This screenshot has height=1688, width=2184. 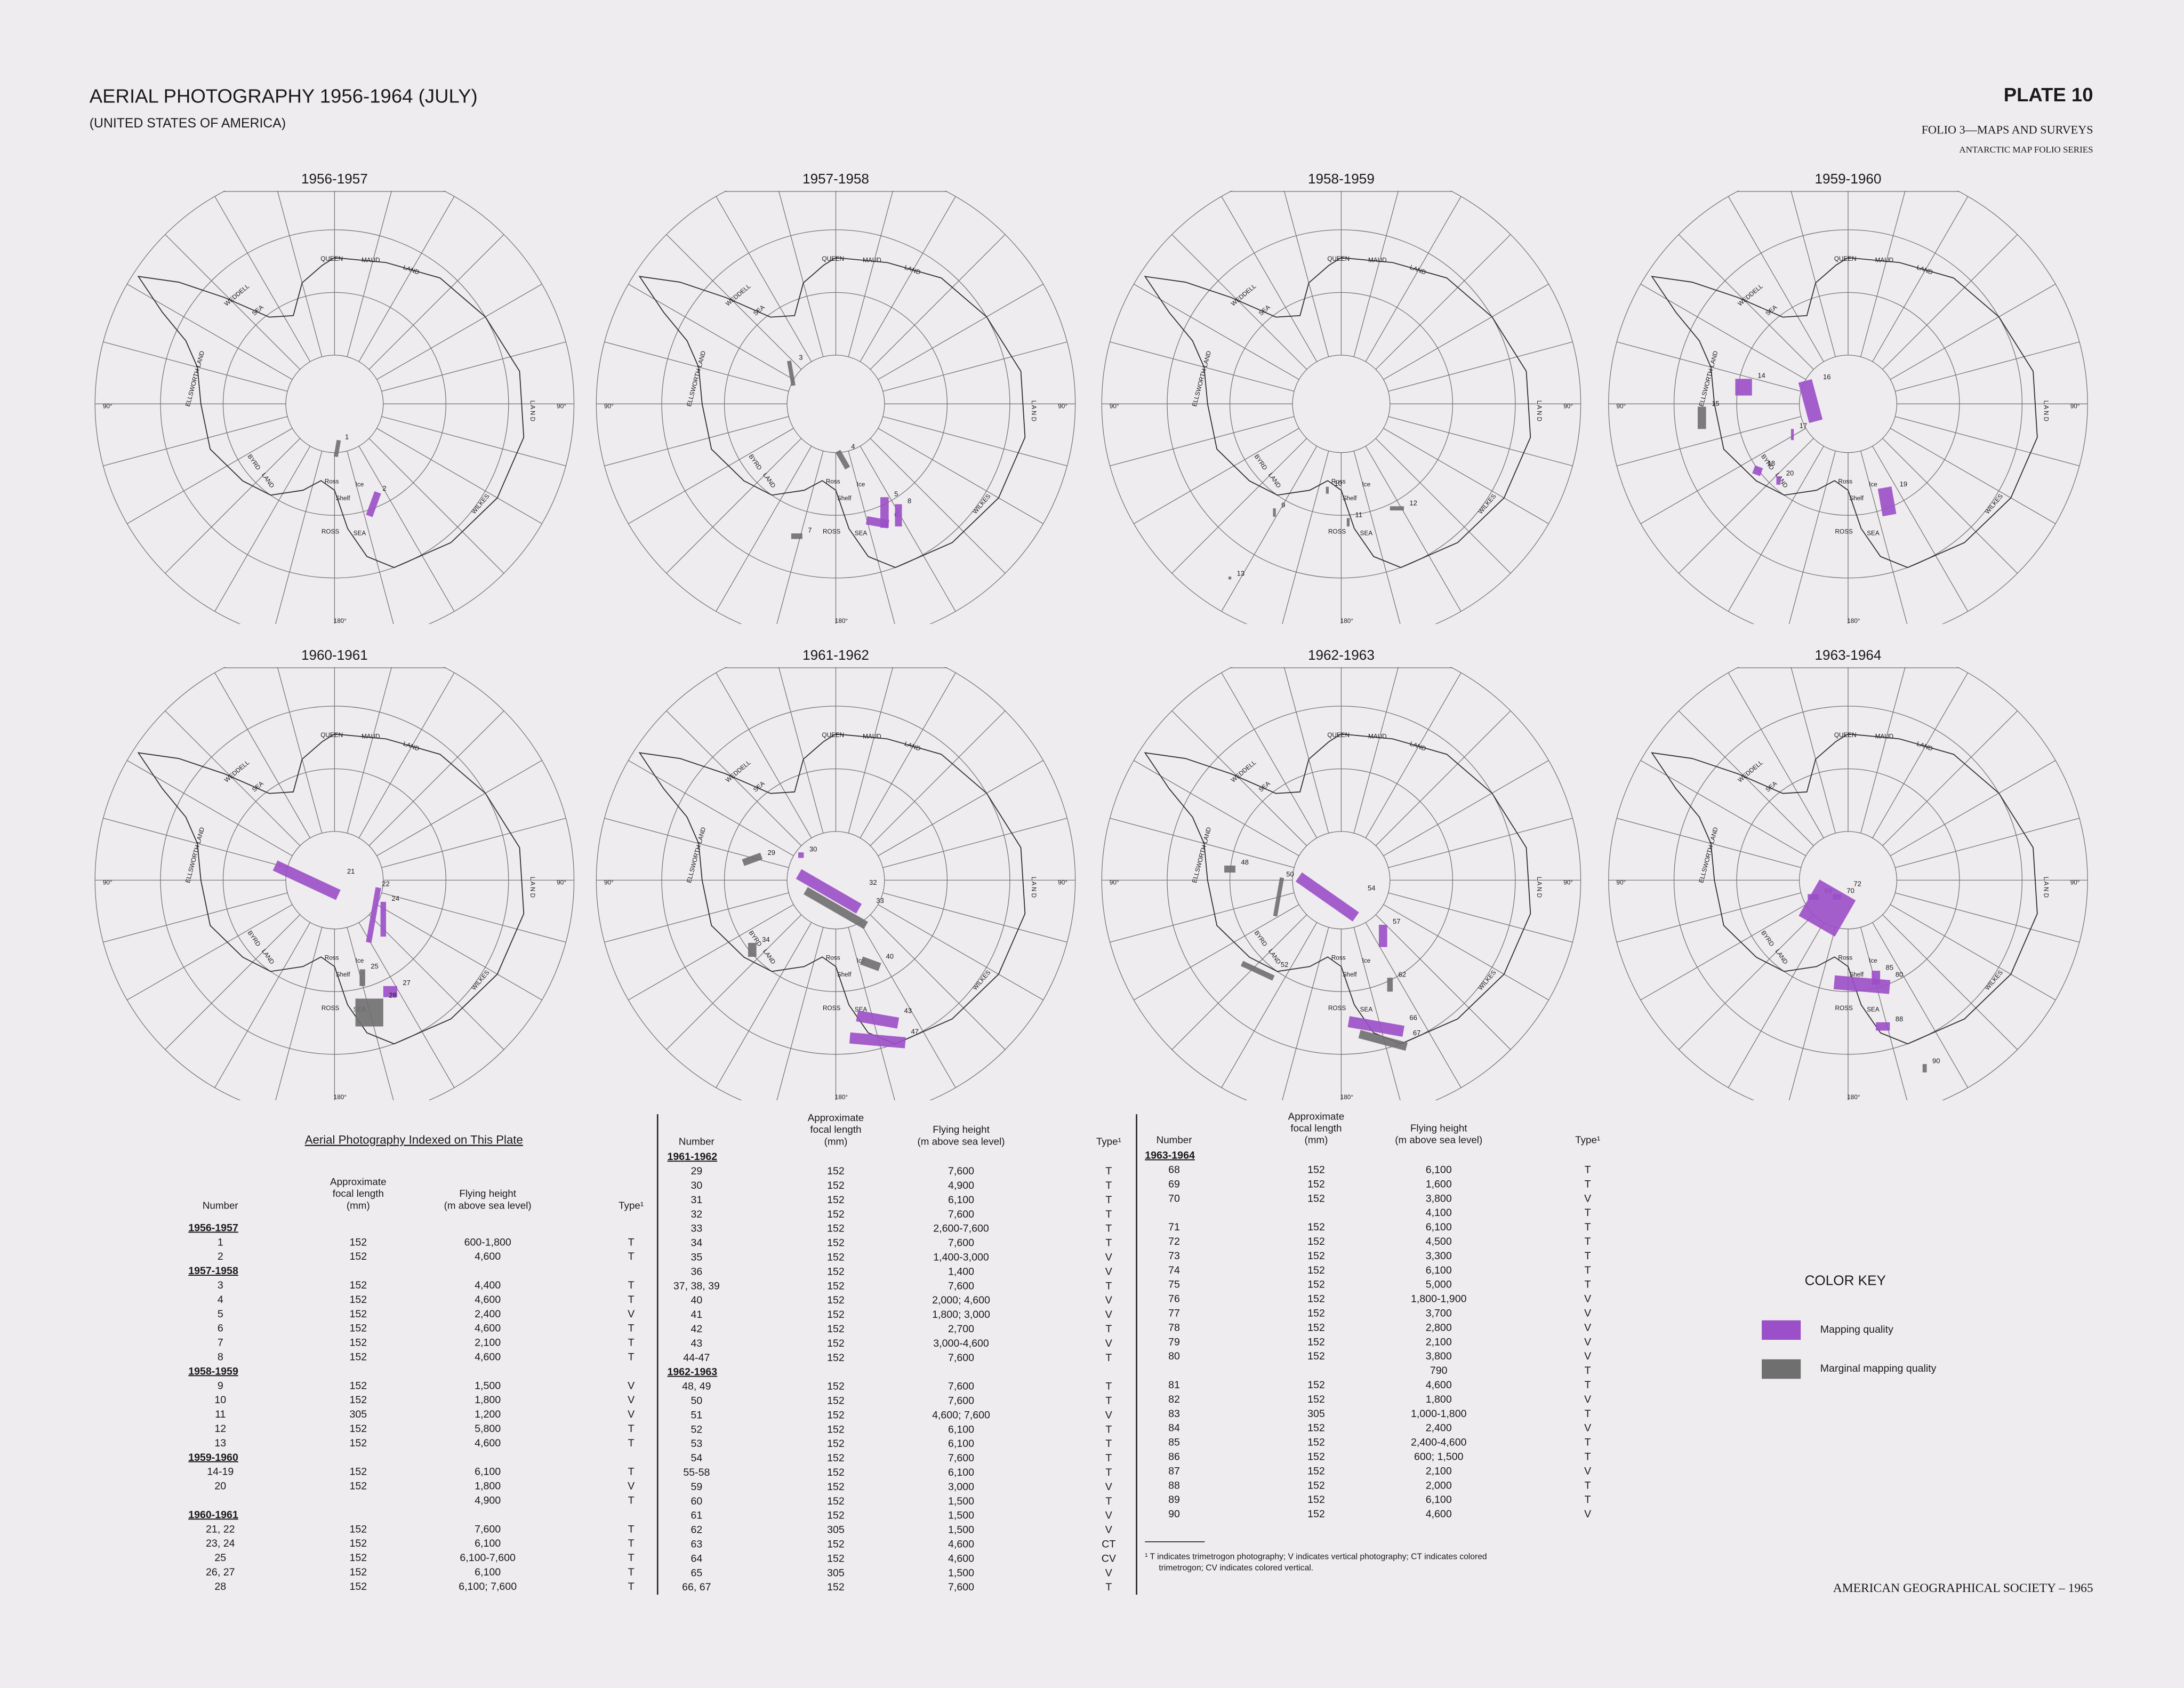 I want to click on map-label: ELLSWORTH LAND, so click(x=696, y=378).